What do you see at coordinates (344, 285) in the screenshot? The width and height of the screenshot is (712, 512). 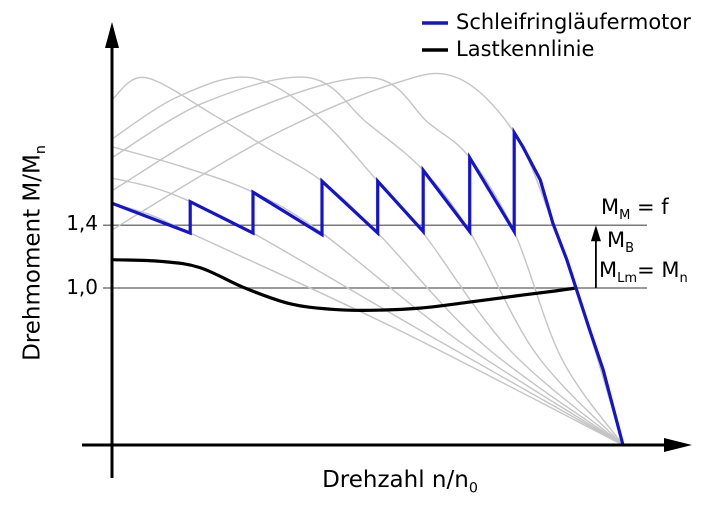 I see `load-curve` at bounding box center [344, 285].